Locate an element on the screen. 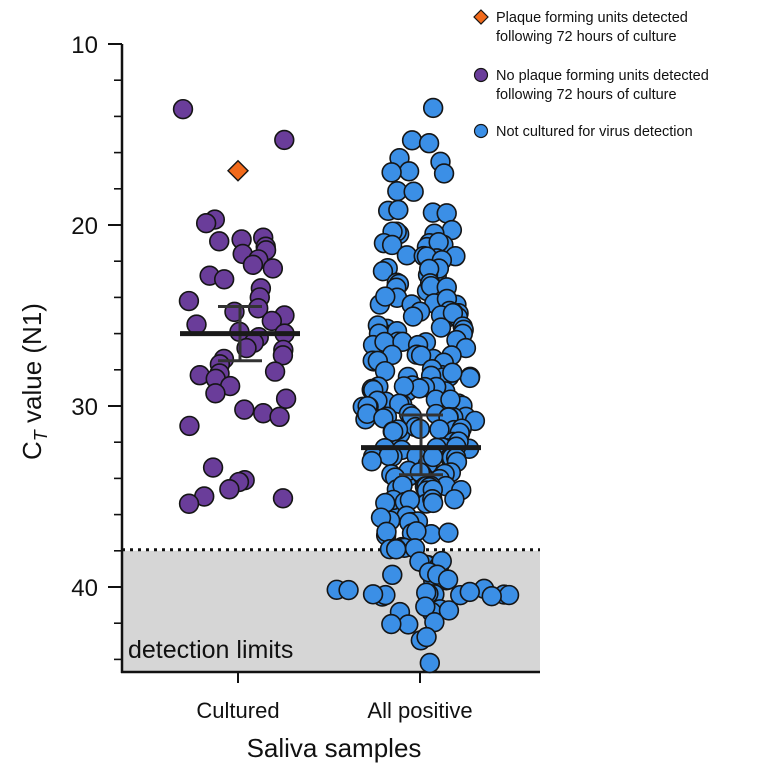 The width and height of the screenshot is (764, 769). x-axis-title: Saliva samples is located at coordinates (334, 748).